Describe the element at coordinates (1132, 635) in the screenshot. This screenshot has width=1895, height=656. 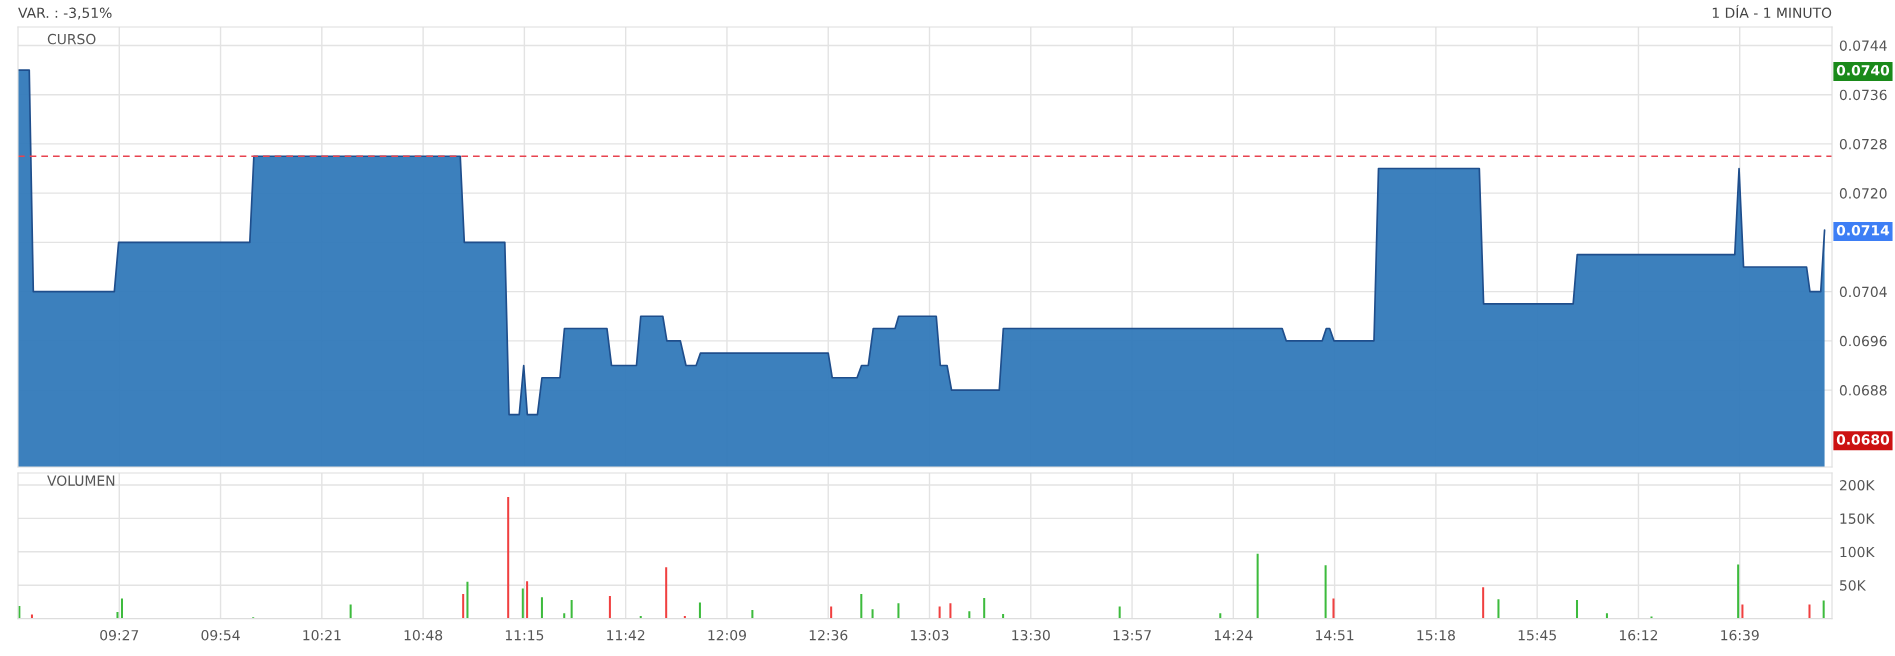
I see `x-tick-label: 13:57` at that location.